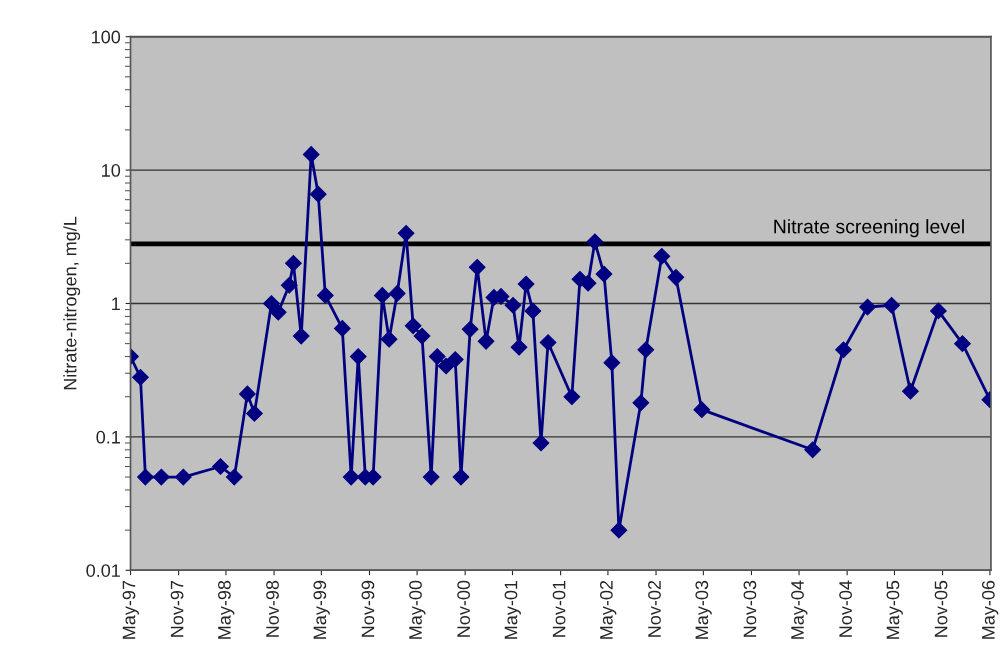 This screenshot has height=667, width=1004. What do you see at coordinates (750, 608) in the screenshot?
I see `x-tick-label: Nov-03` at bounding box center [750, 608].